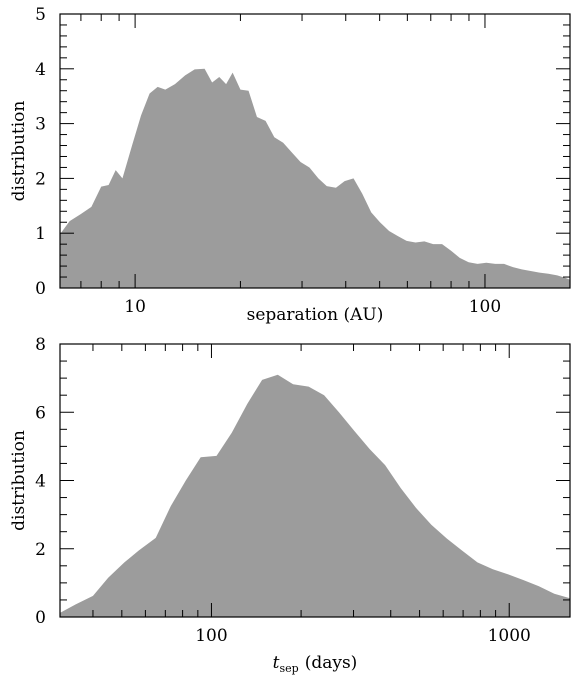 The width and height of the screenshot is (576, 676). What do you see at coordinates (509, 636) in the screenshot?
I see `x-tick-label: 1000` at bounding box center [509, 636].